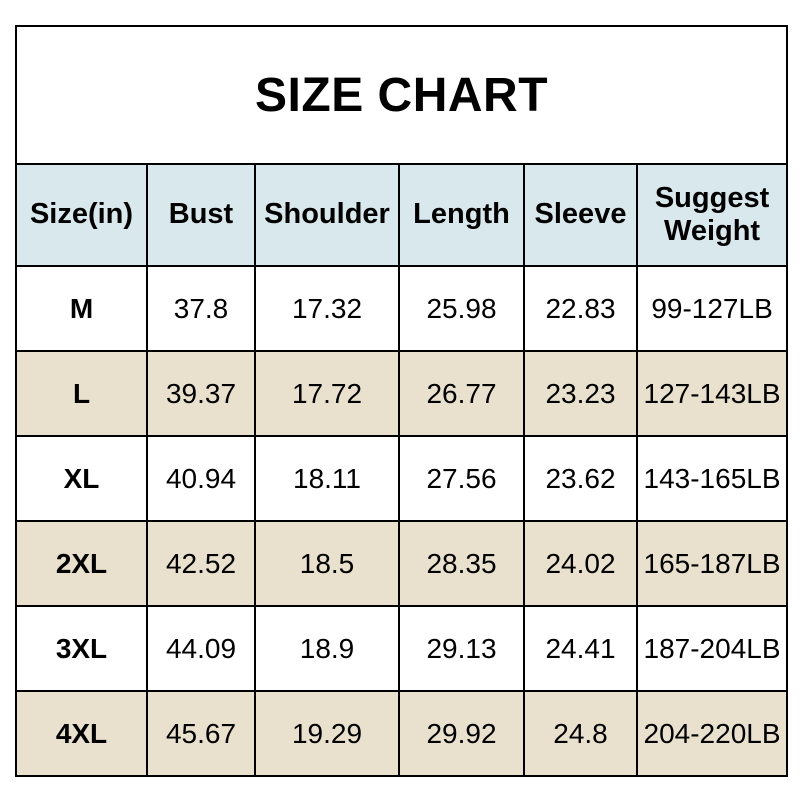 The height and width of the screenshot is (800, 800). Describe the element at coordinates (327, 393) in the screenshot. I see `shoulder-cell: 17.72` at that location.